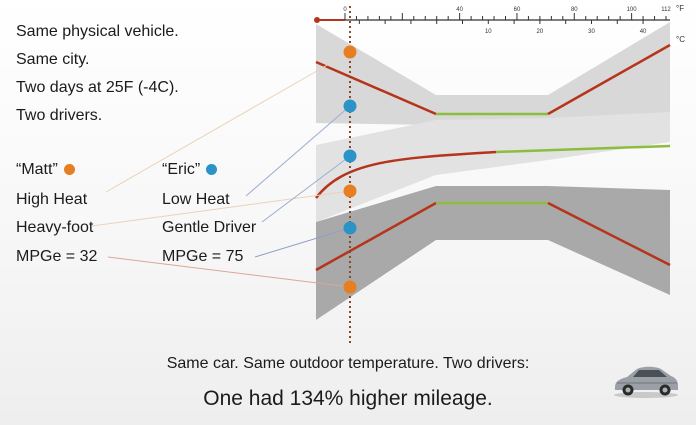  Describe the element at coordinates (488, 32) in the screenshot. I see `celsius-tick-label: 10` at that location.